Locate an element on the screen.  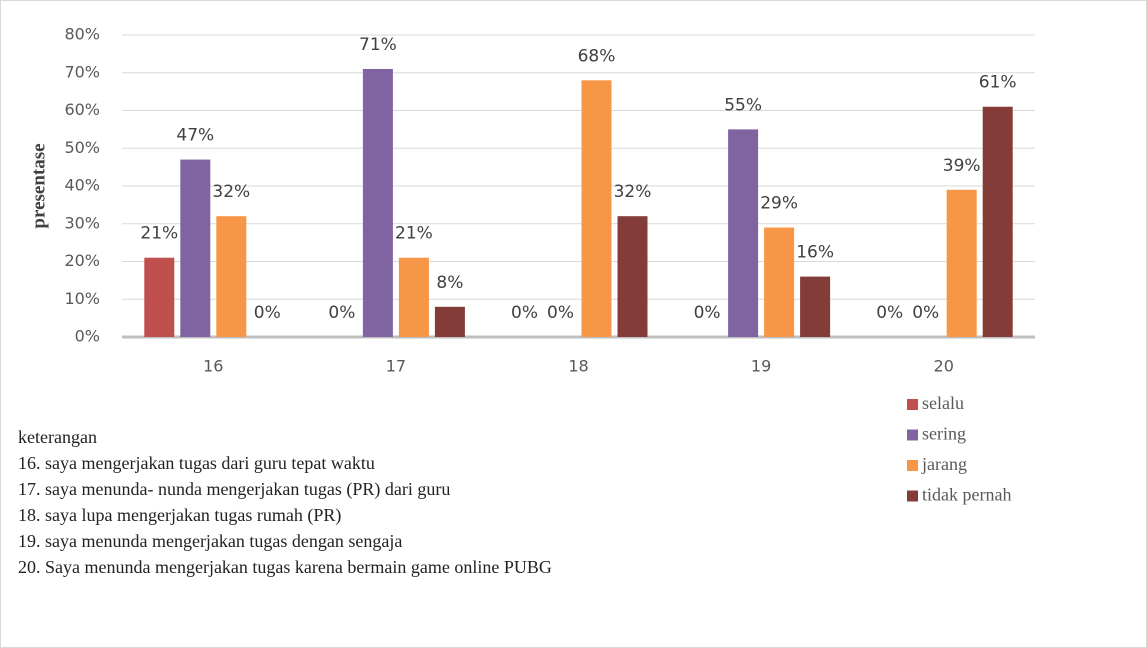
x-tick-label: 19 is located at coordinates (761, 366).